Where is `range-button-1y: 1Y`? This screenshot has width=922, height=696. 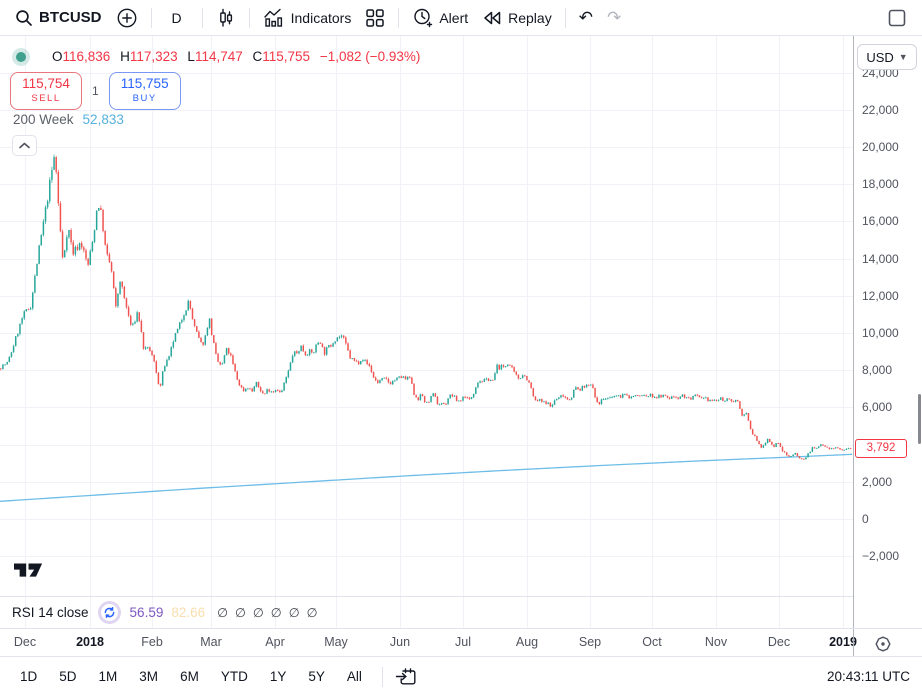 range-button-1y: 1Y is located at coordinates (278, 676).